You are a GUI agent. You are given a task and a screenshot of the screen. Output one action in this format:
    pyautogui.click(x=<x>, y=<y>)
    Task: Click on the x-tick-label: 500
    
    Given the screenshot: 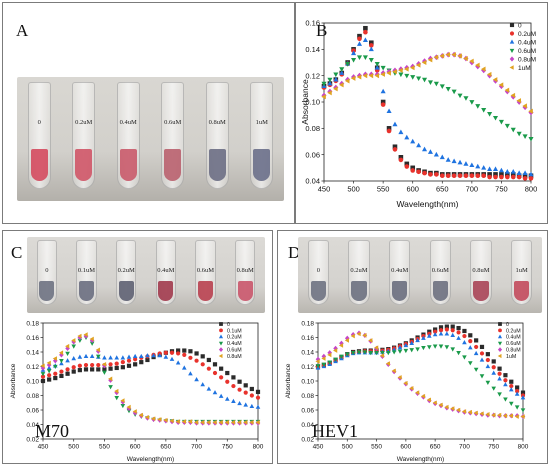 What is the action you would take?
    pyautogui.click(x=347, y=447)
    